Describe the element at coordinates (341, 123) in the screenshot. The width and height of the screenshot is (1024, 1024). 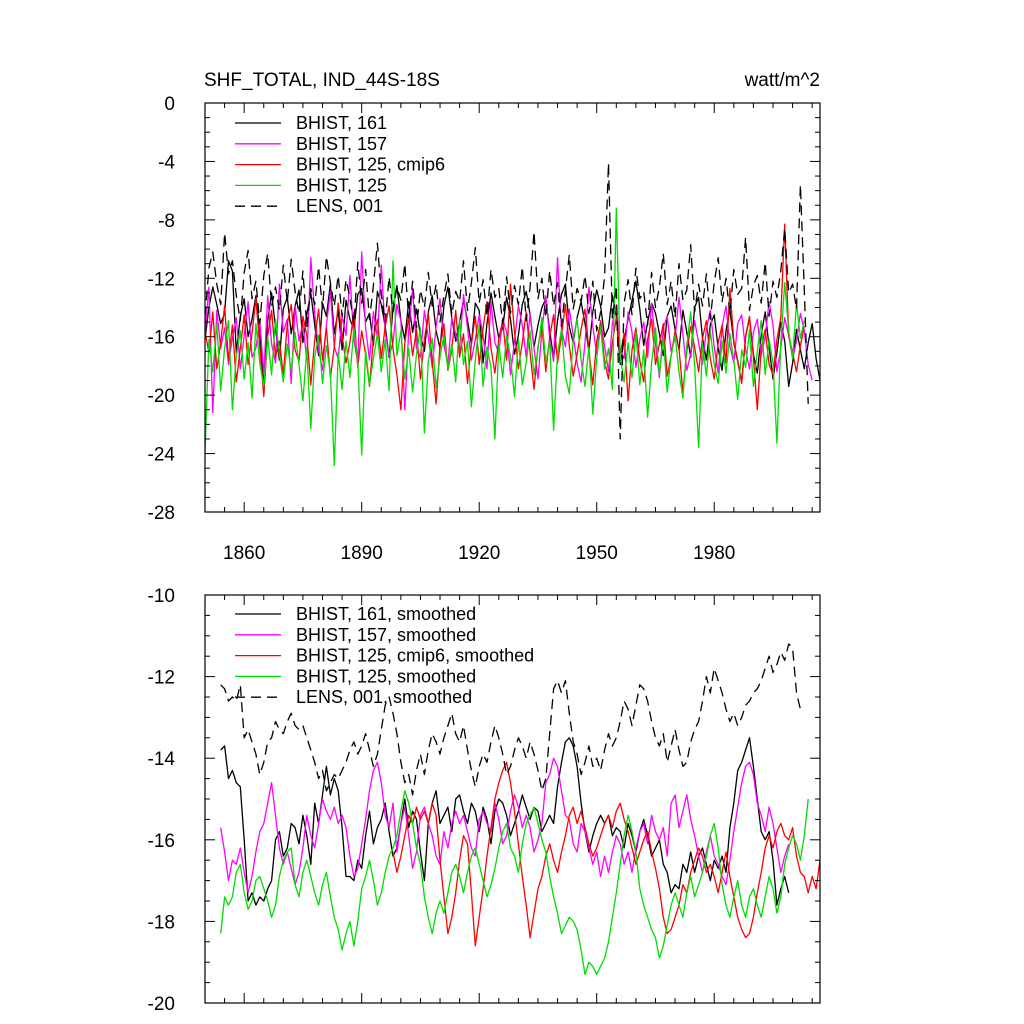
I see `legend-label: BHIST, 161` at that location.